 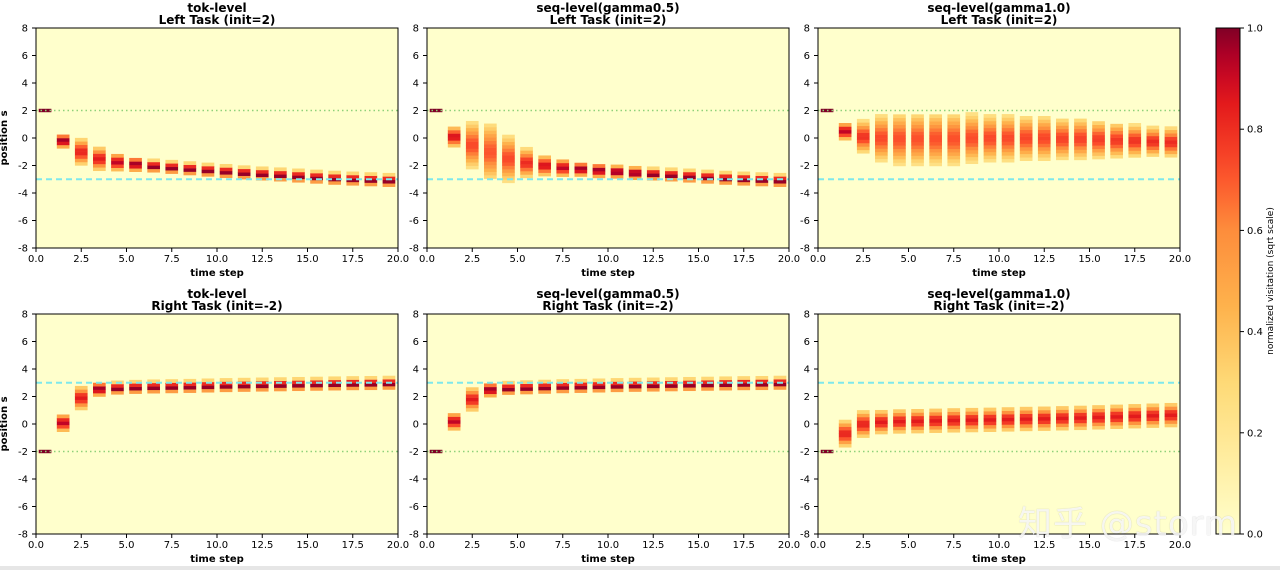 I want to click on y-tick-label: 2, so click(x=416, y=111).